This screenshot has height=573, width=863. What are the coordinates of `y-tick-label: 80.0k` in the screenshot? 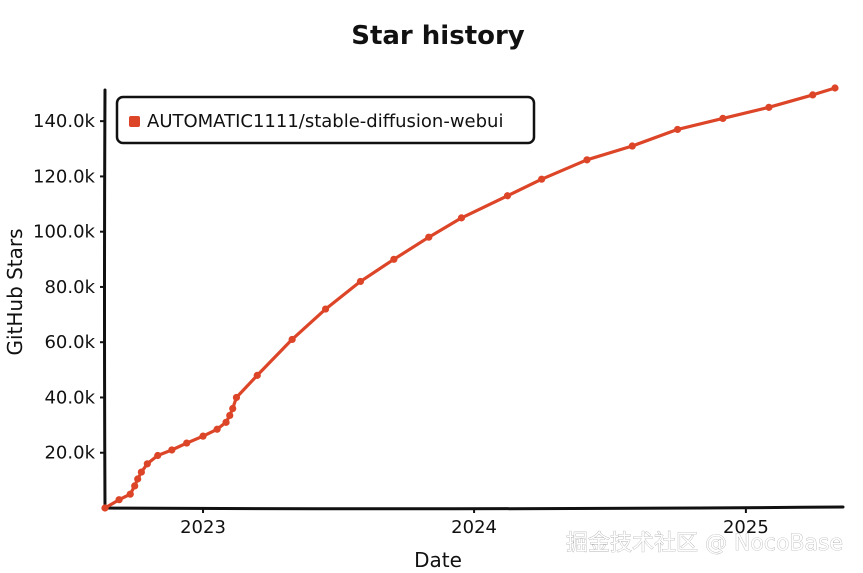 It's located at (69, 287).